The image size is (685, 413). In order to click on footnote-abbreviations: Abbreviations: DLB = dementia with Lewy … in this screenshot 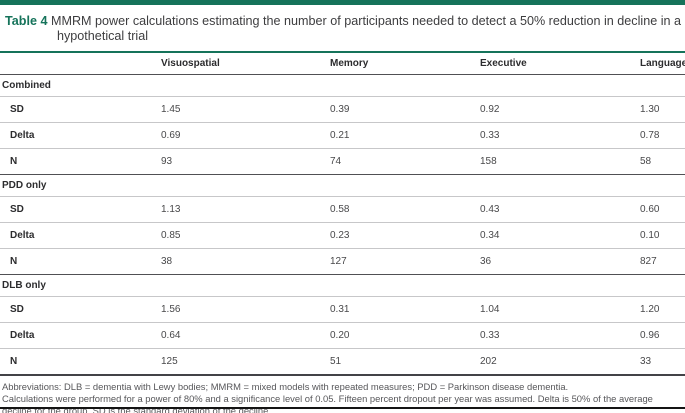, I will do `click(285, 386)`.